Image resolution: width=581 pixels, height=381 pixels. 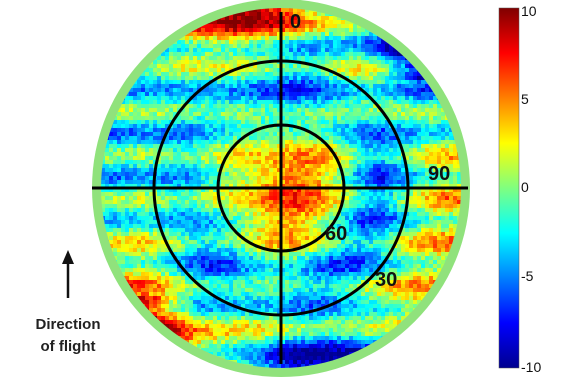 What do you see at coordinates (527, 276) in the screenshot?
I see `colorbar-tick-neg5: -5` at bounding box center [527, 276].